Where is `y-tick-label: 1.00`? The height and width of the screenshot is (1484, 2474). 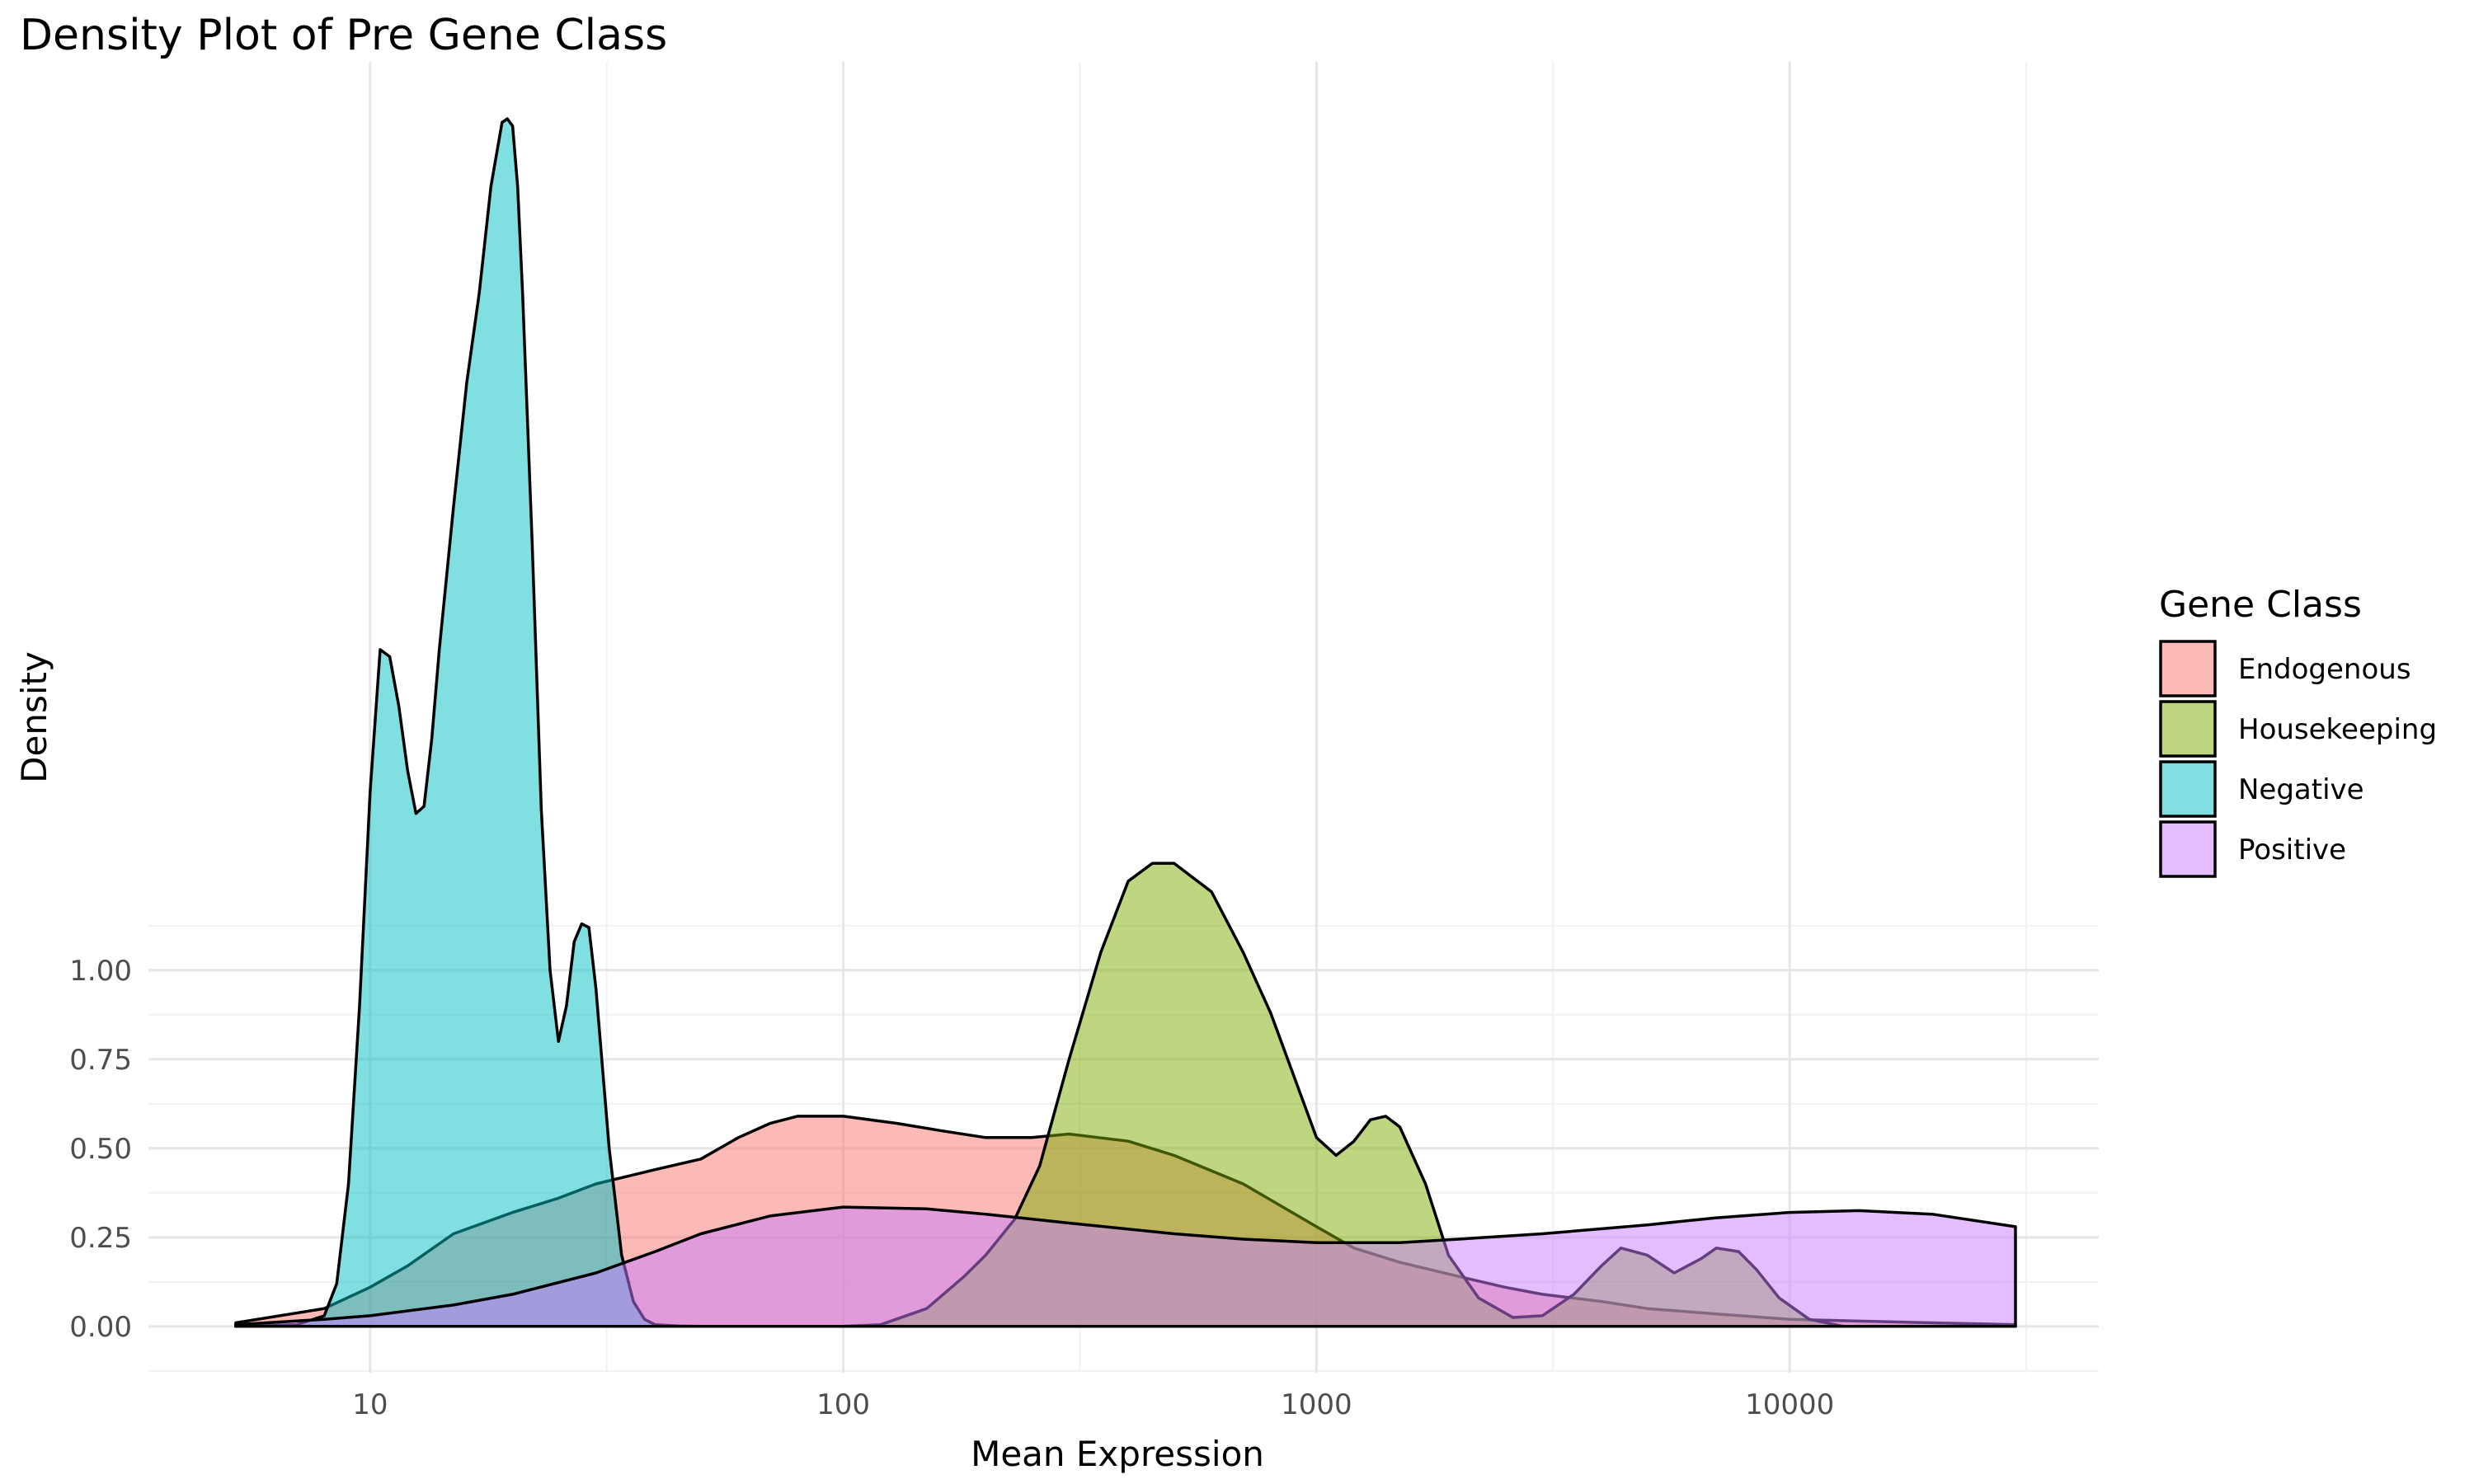
y-tick-label: 1.00 is located at coordinates (100, 971).